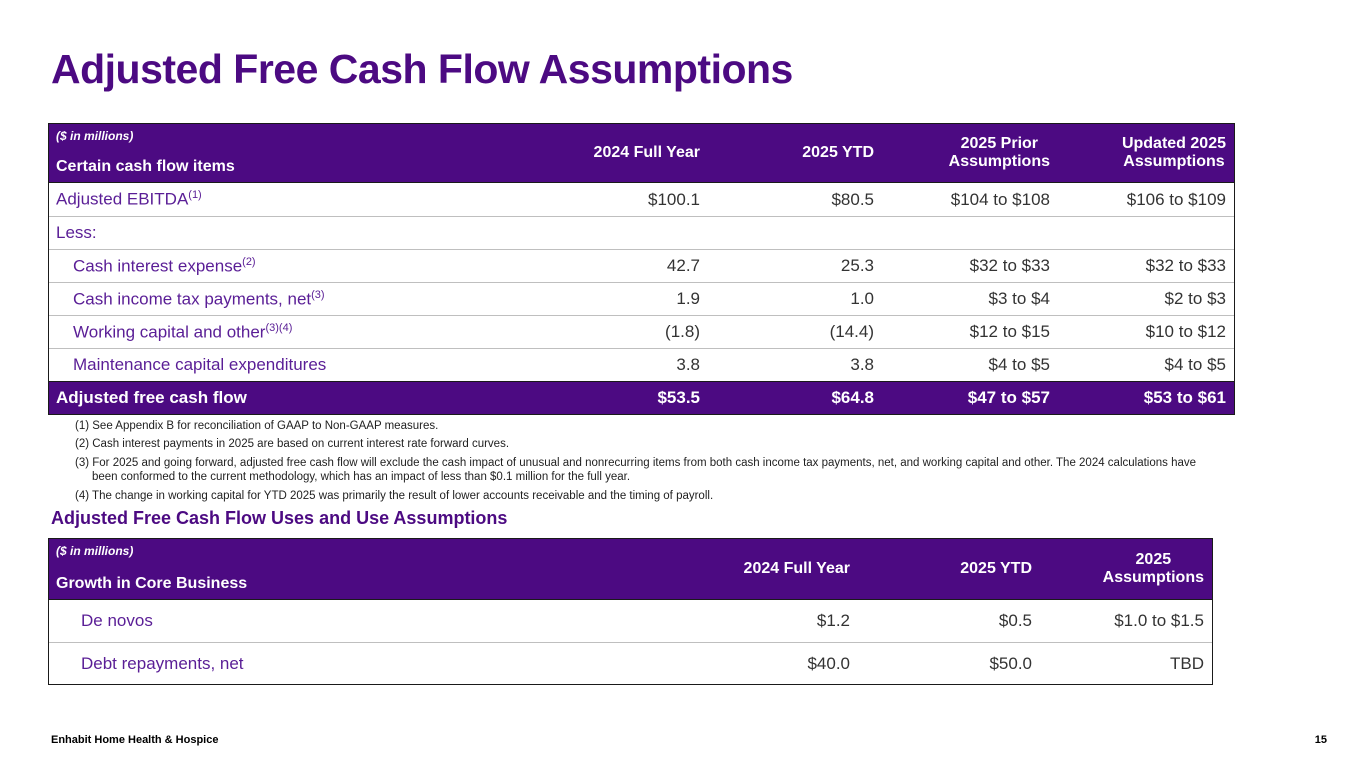 The width and height of the screenshot is (1365, 768). What do you see at coordinates (678, 397) in the screenshot?
I see `cell-value: $53.5` at bounding box center [678, 397].